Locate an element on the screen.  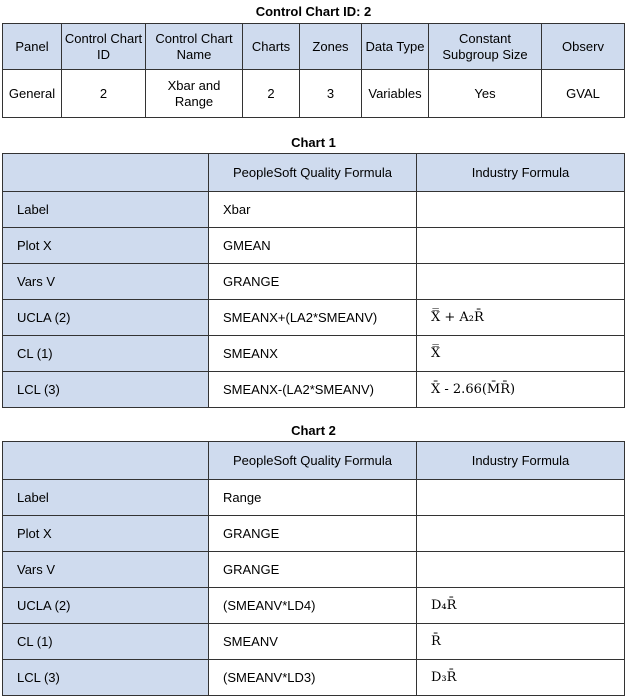
peoplesoft-formula: SMEANX-(LA2*SMEANV) is located at coordinates (312, 389).